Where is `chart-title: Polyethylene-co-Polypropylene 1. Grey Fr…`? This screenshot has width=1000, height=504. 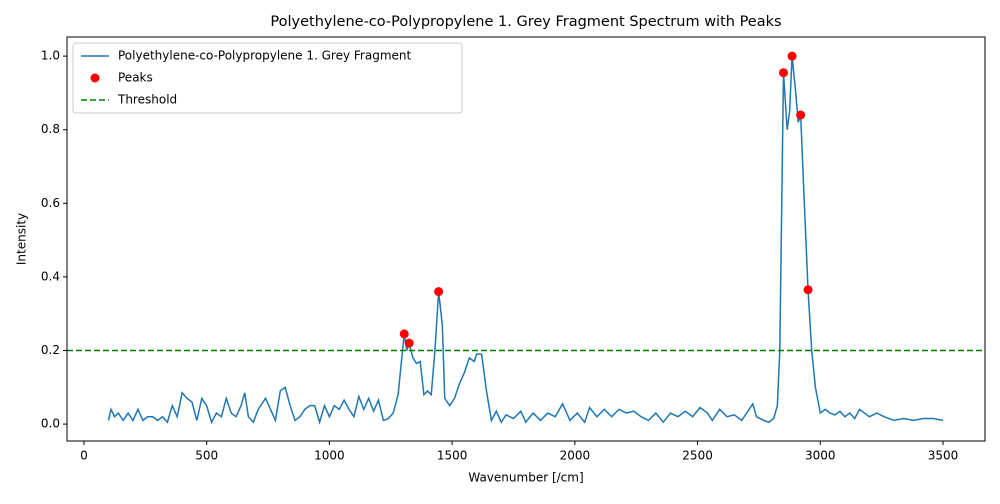
chart-title: Polyethylene-co-Polypropylene 1. Grey Fr… is located at coordinates (525, 22).